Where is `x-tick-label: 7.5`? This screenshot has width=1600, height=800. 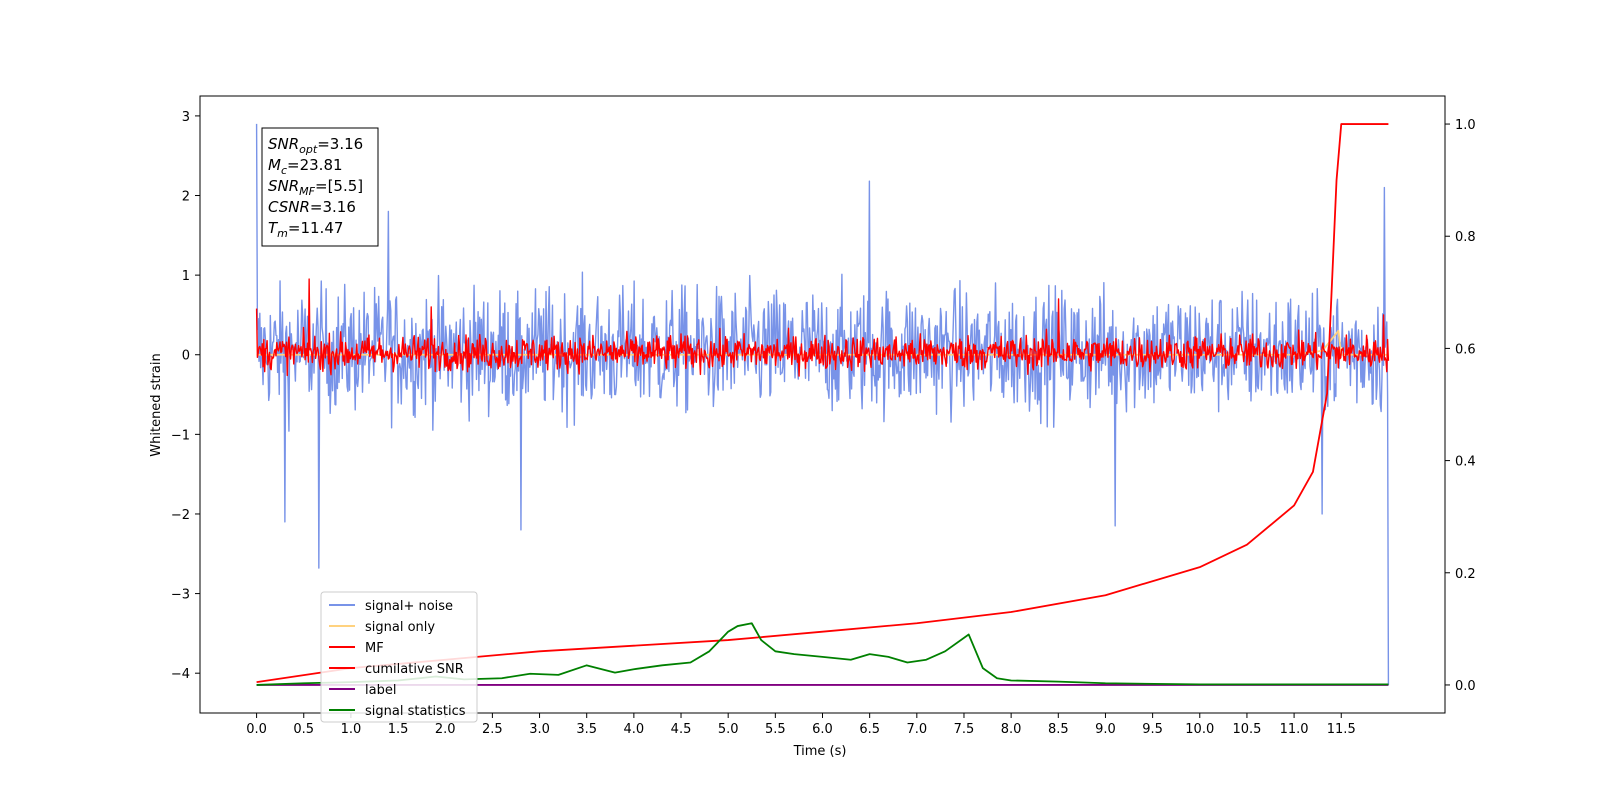
x-tick-label: 7.5 is located at coordinates (964, 729).